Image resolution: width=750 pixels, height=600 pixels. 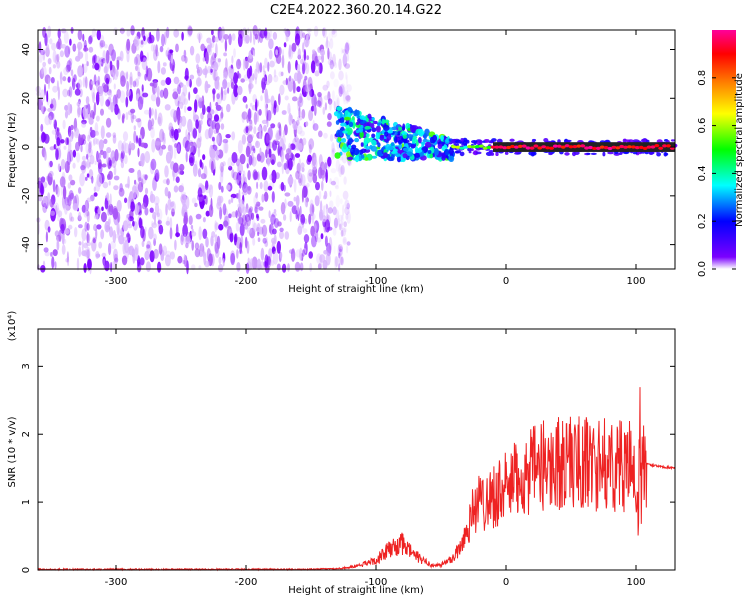 What do you see at coordinates (246, 582) in the screenshot?
I see `x-tick-label: -200` at bounding box center [246, 582].